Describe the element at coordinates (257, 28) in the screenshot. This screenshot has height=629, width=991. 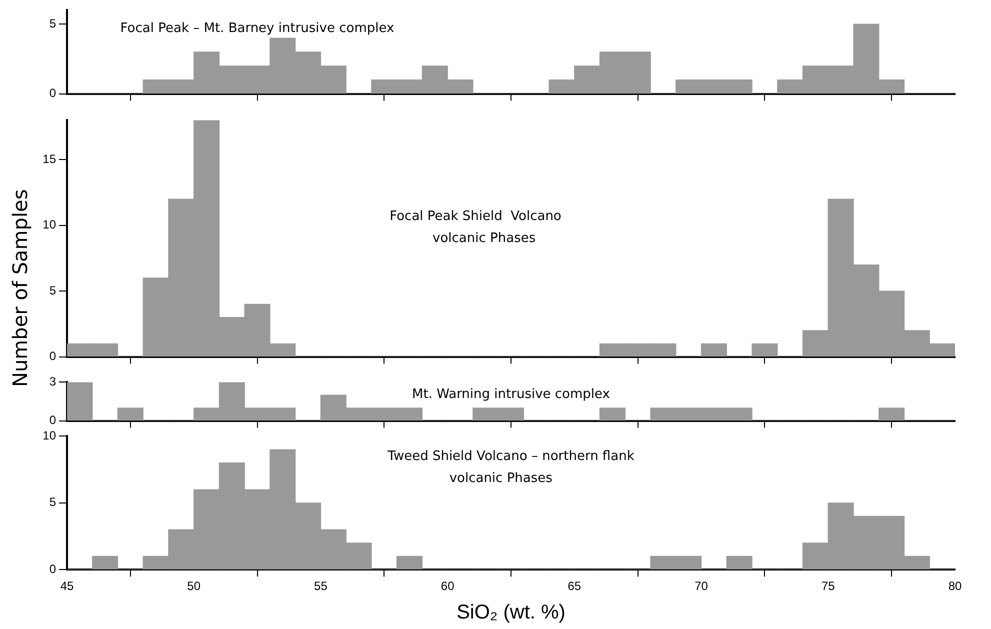
I see `text: Focal Peak – Mt. Barney intrusive complex` at that location.